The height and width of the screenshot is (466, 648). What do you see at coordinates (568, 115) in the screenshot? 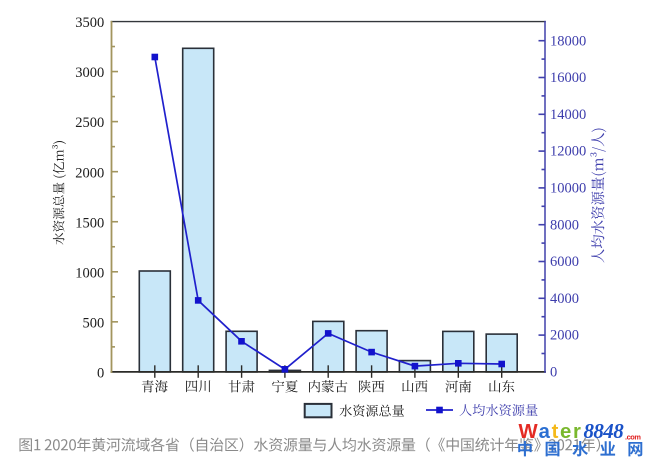
I see `svg-text: 14000` at bounding box center [568, 115].